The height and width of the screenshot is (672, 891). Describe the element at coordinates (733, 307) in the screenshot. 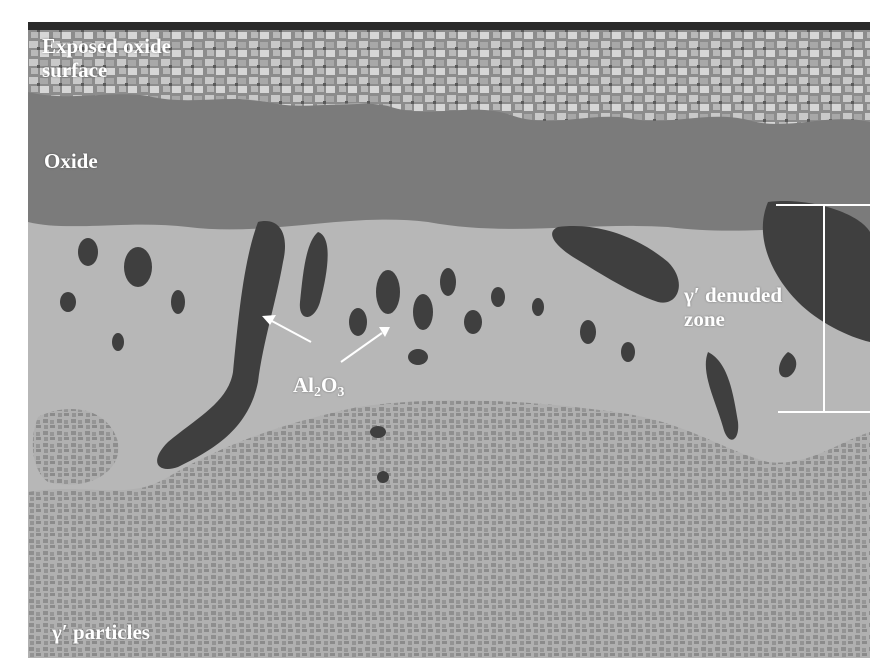

I see `gamma-prime-denuded-zone-label: γ′ denuded zone` at that location.